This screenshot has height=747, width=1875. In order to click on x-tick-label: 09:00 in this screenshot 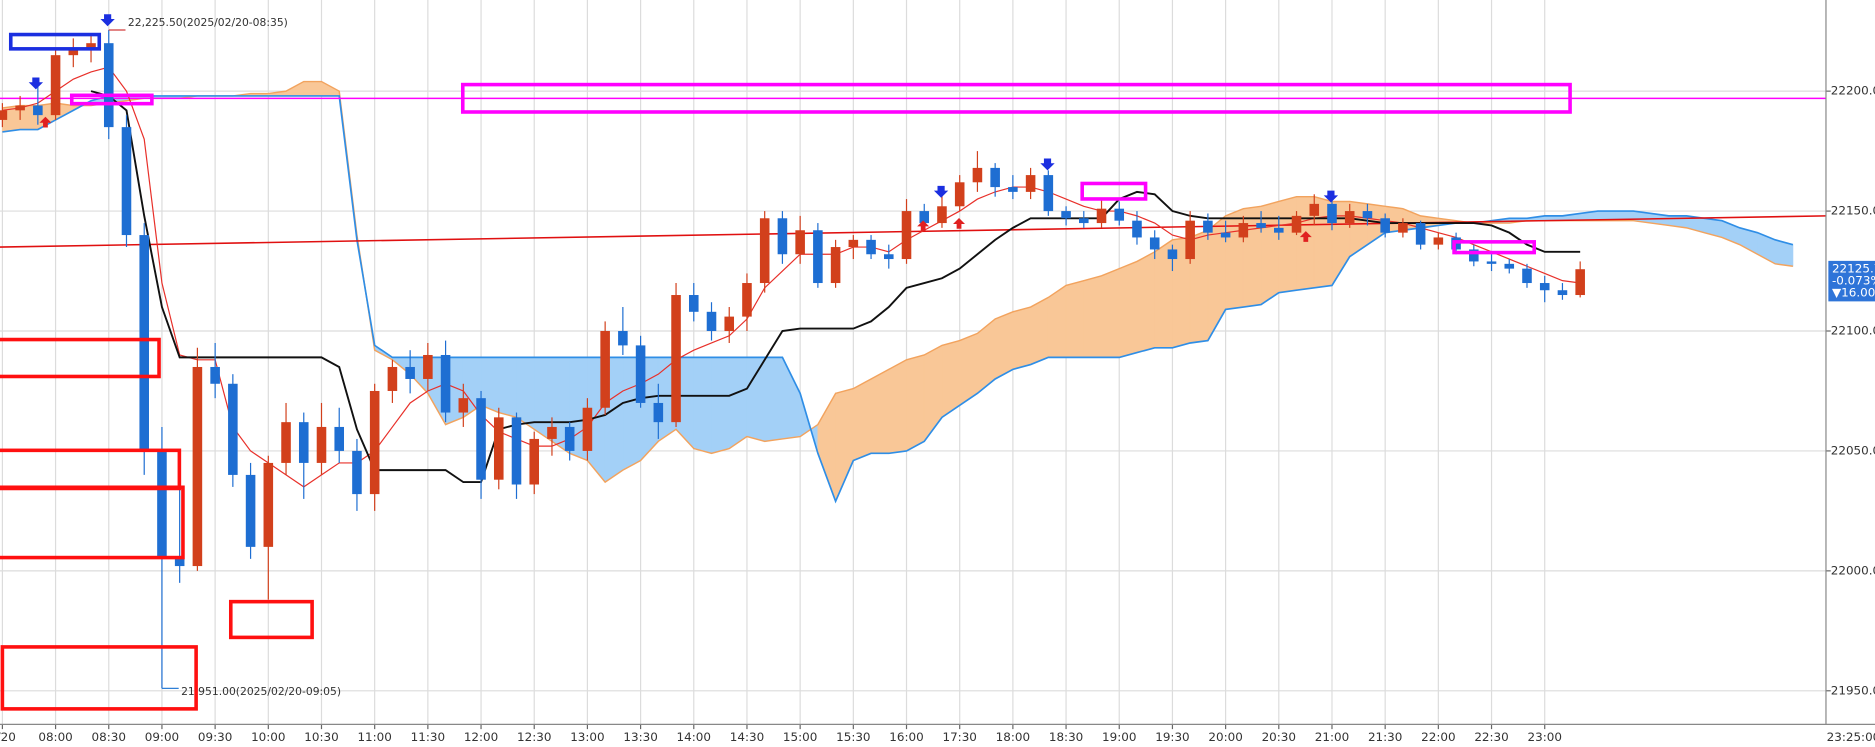, I will do `click(162, 737)`.